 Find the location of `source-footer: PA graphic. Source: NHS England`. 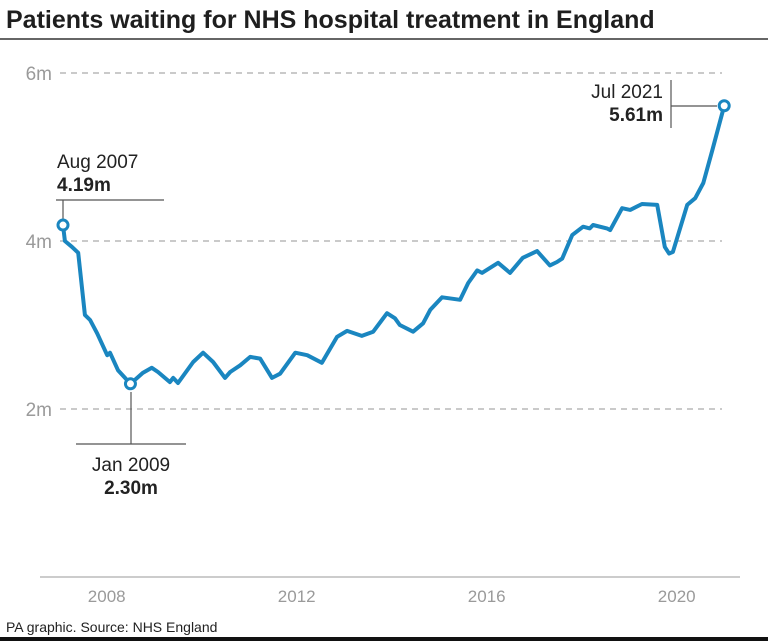

source-footer: PA graphic. Source: NHS England is located at coordinates (111, 627).